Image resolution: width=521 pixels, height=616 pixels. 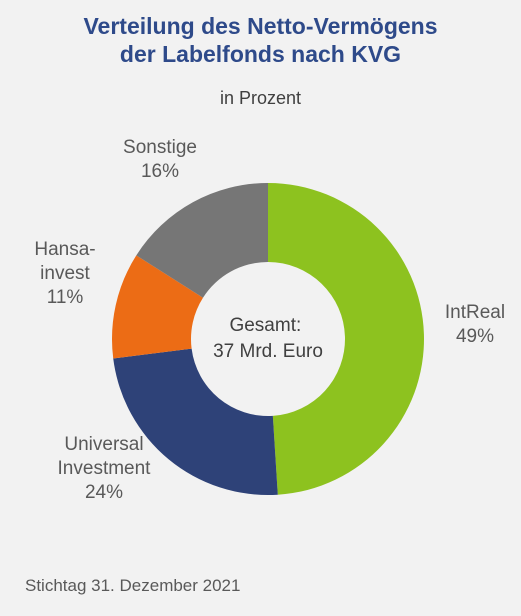 I want to click on slice-hansainvest, so click(x=157, y=307).